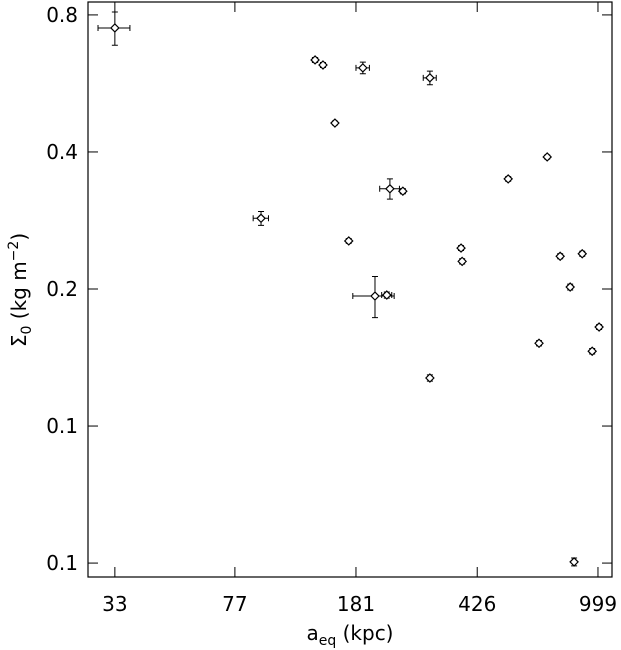 This screenshot has width=621, height=650. What do you see at coordinates (19, 293) in the screenshot?
I see `y-label-unit: (kg m` at bounding box center [19, 293].